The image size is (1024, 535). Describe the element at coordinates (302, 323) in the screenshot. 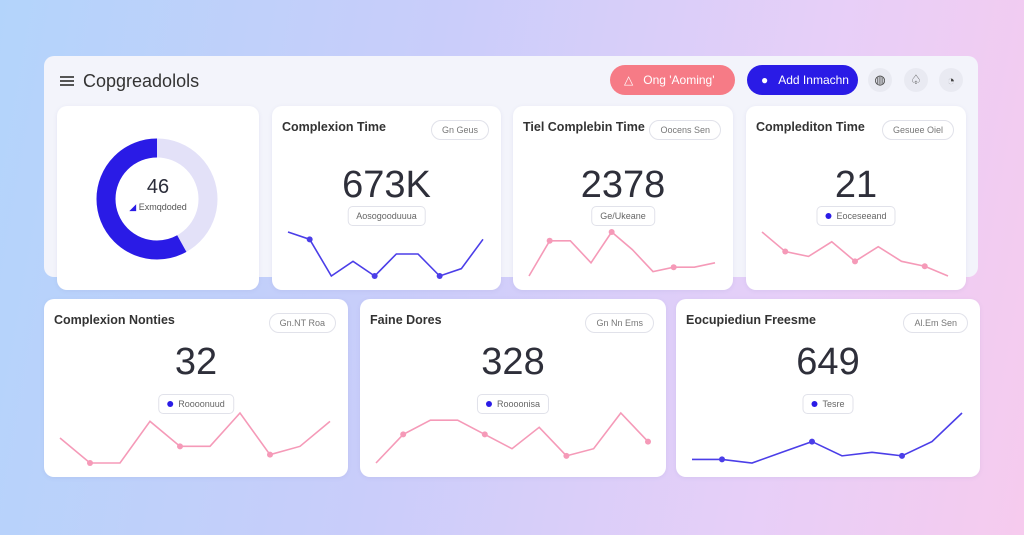

I see `period-filter: Gn.NT Roa` at that location.